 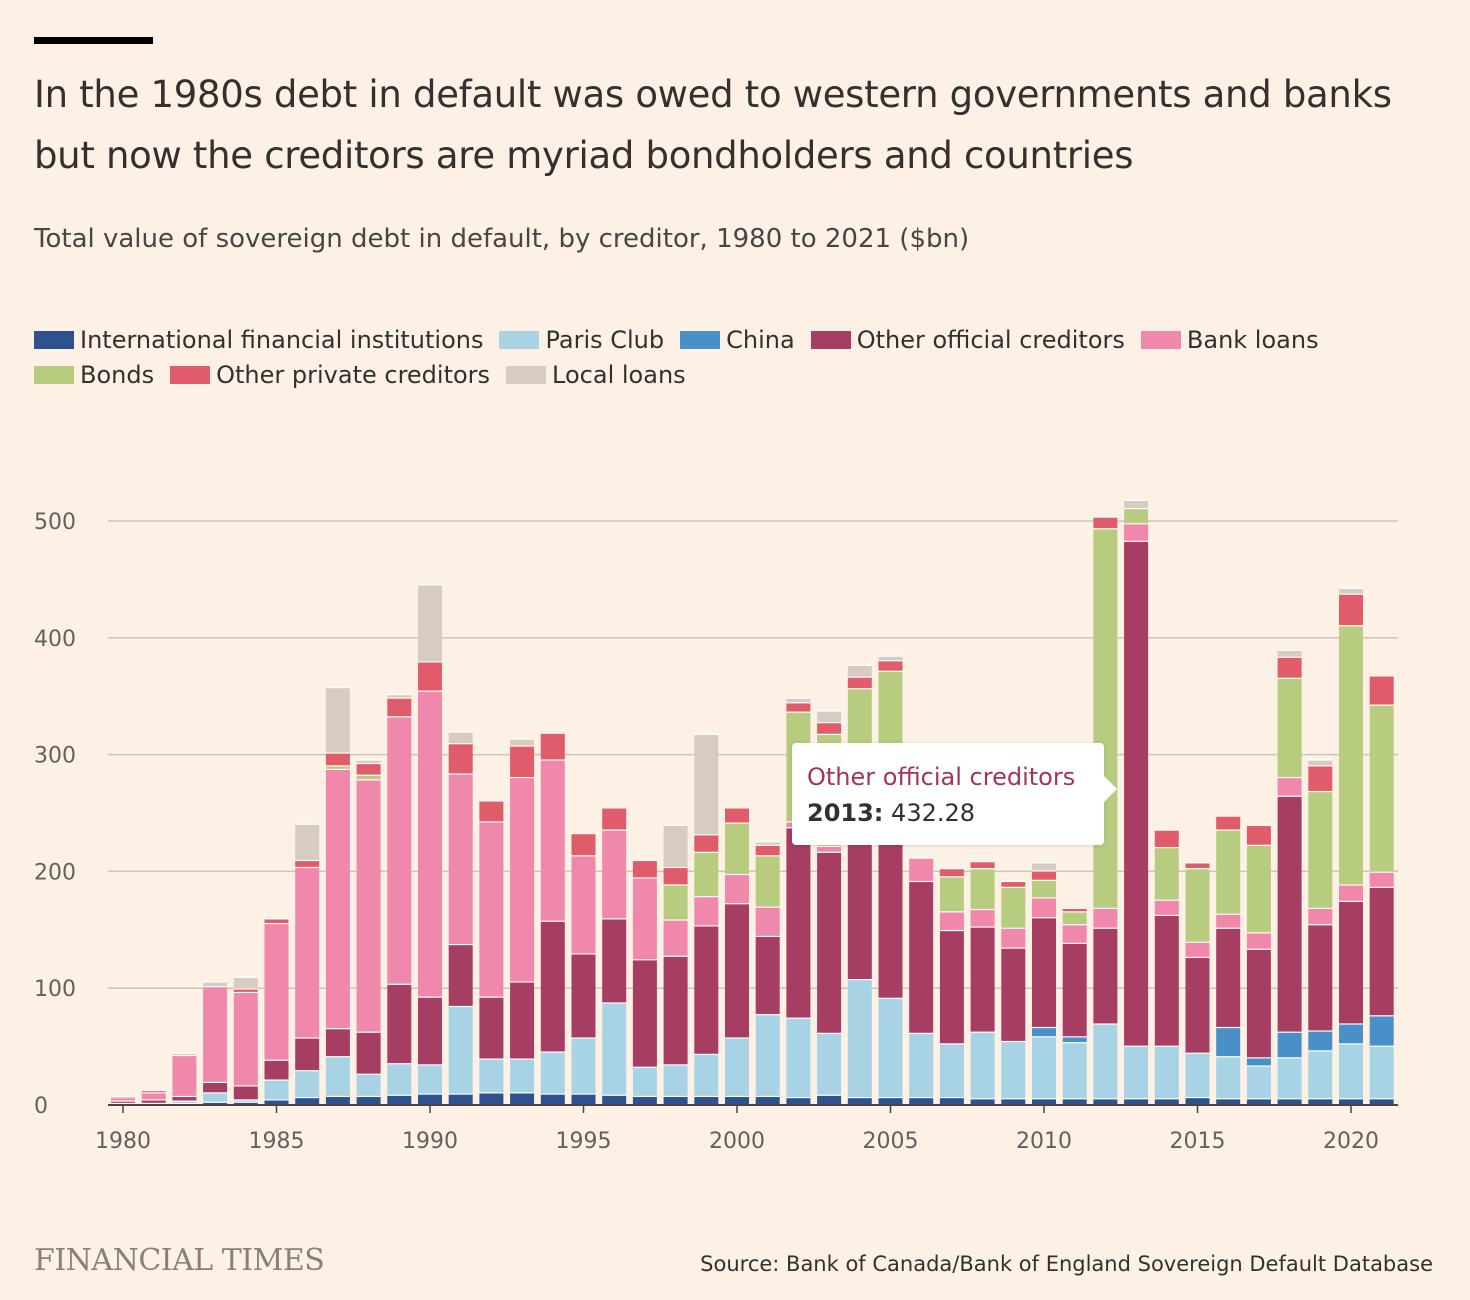 I want to click on legend-item-bonds: Bonds, so click(x=94, y=375).